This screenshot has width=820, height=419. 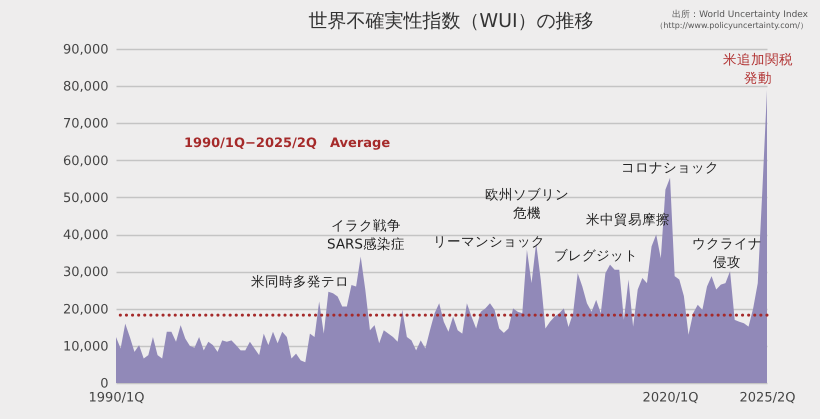 What do you see at coordinates (489, 242) in the screenshot?
I see `annotation: リーマンショック` at bounding box center [489, 242].